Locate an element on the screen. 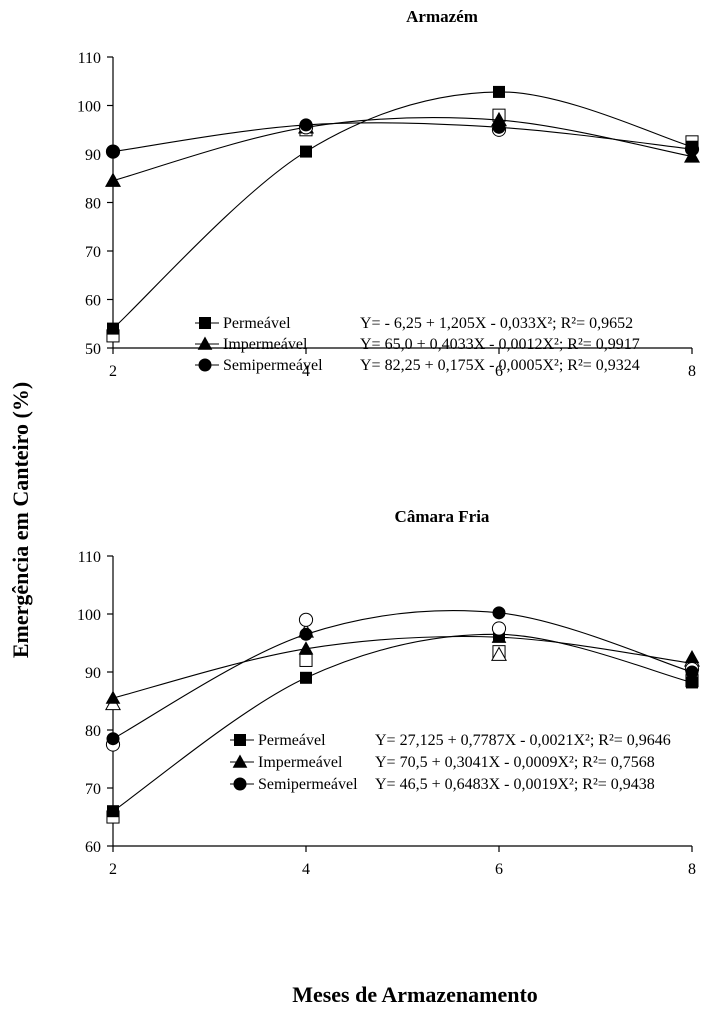  x-axis-title: Meses de Armazenamento is located at coordinates (415, 994).